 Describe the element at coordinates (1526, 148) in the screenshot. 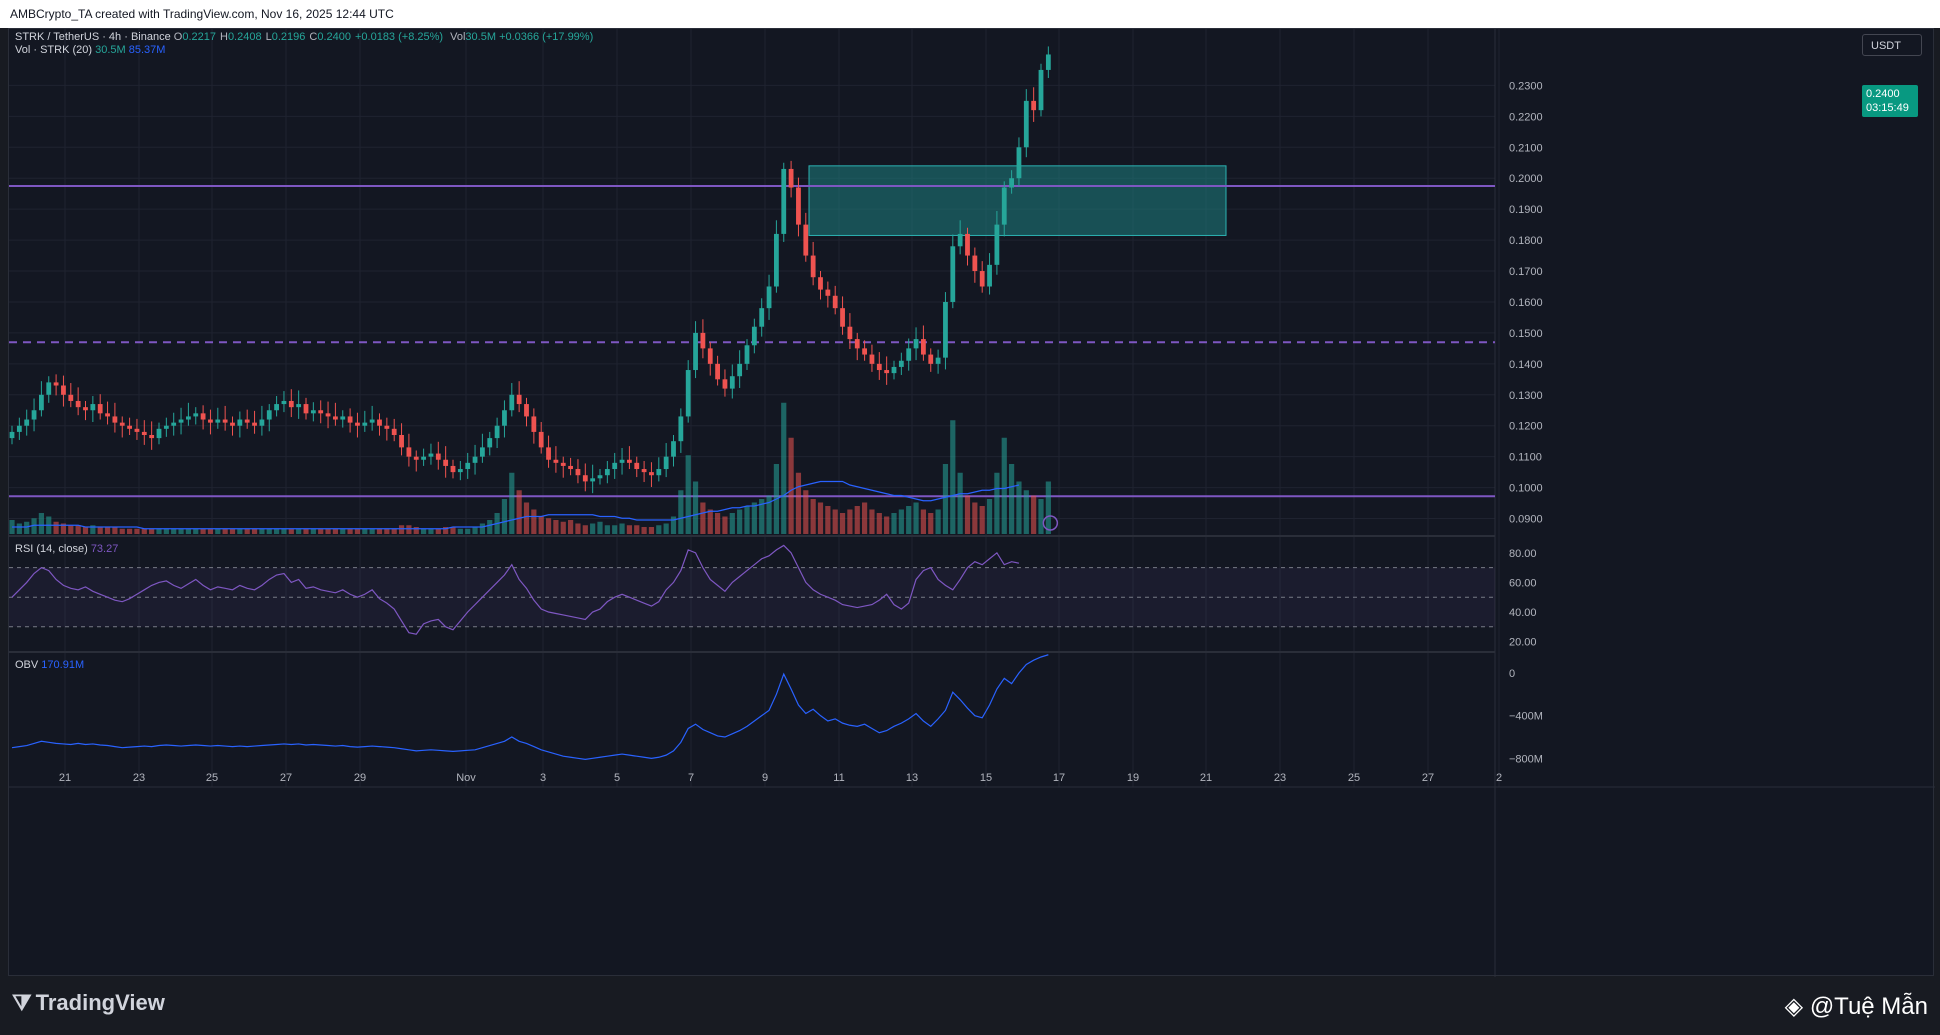

I see `price-axis-label: 0.2100` at that location.